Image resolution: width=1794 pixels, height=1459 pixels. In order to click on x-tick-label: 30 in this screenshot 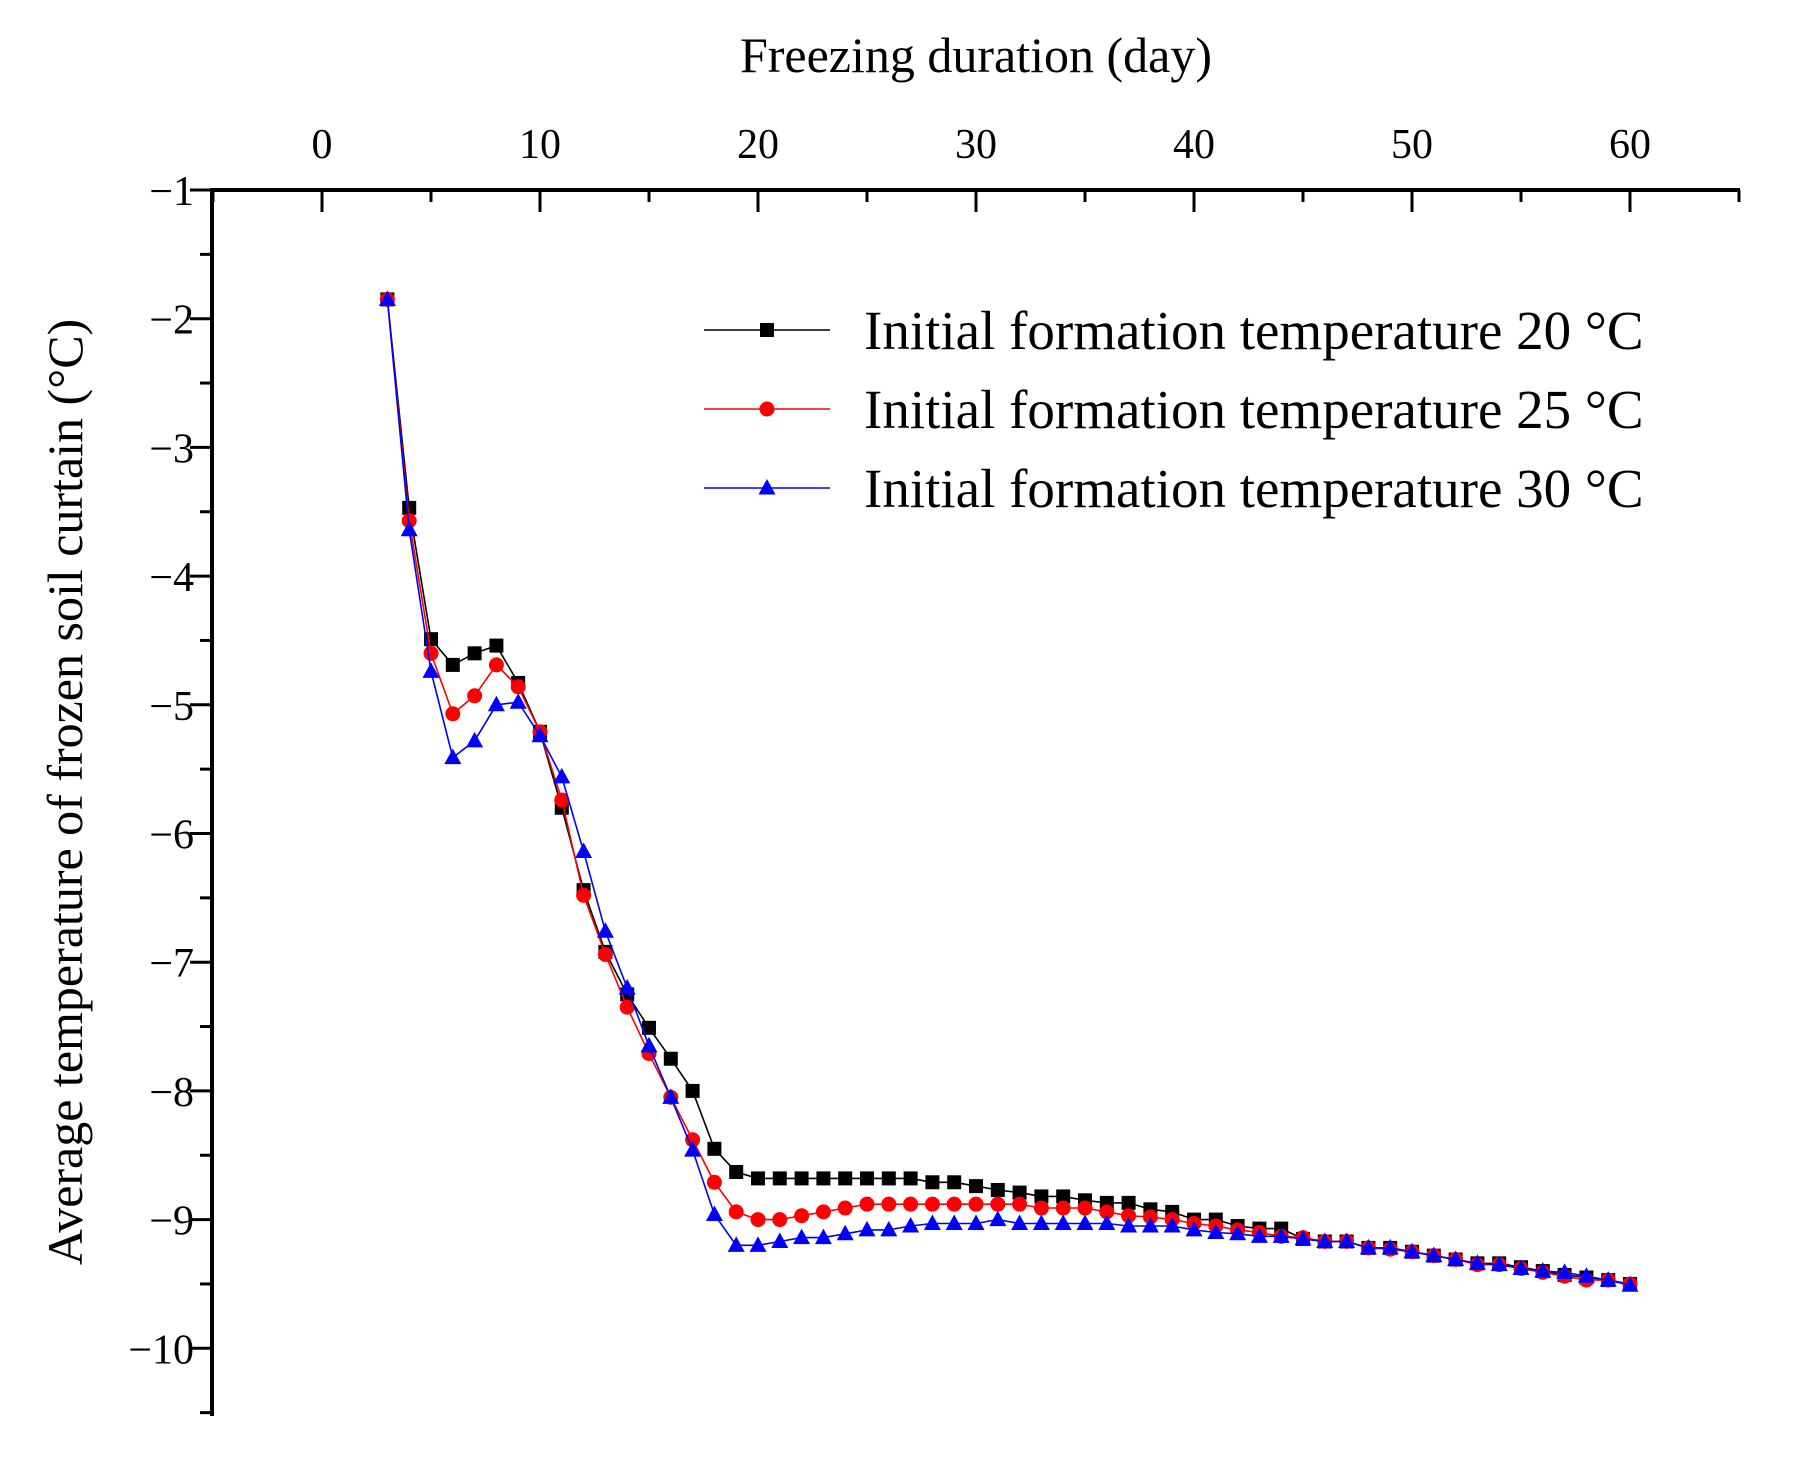, I will do `click(976, 145)`.